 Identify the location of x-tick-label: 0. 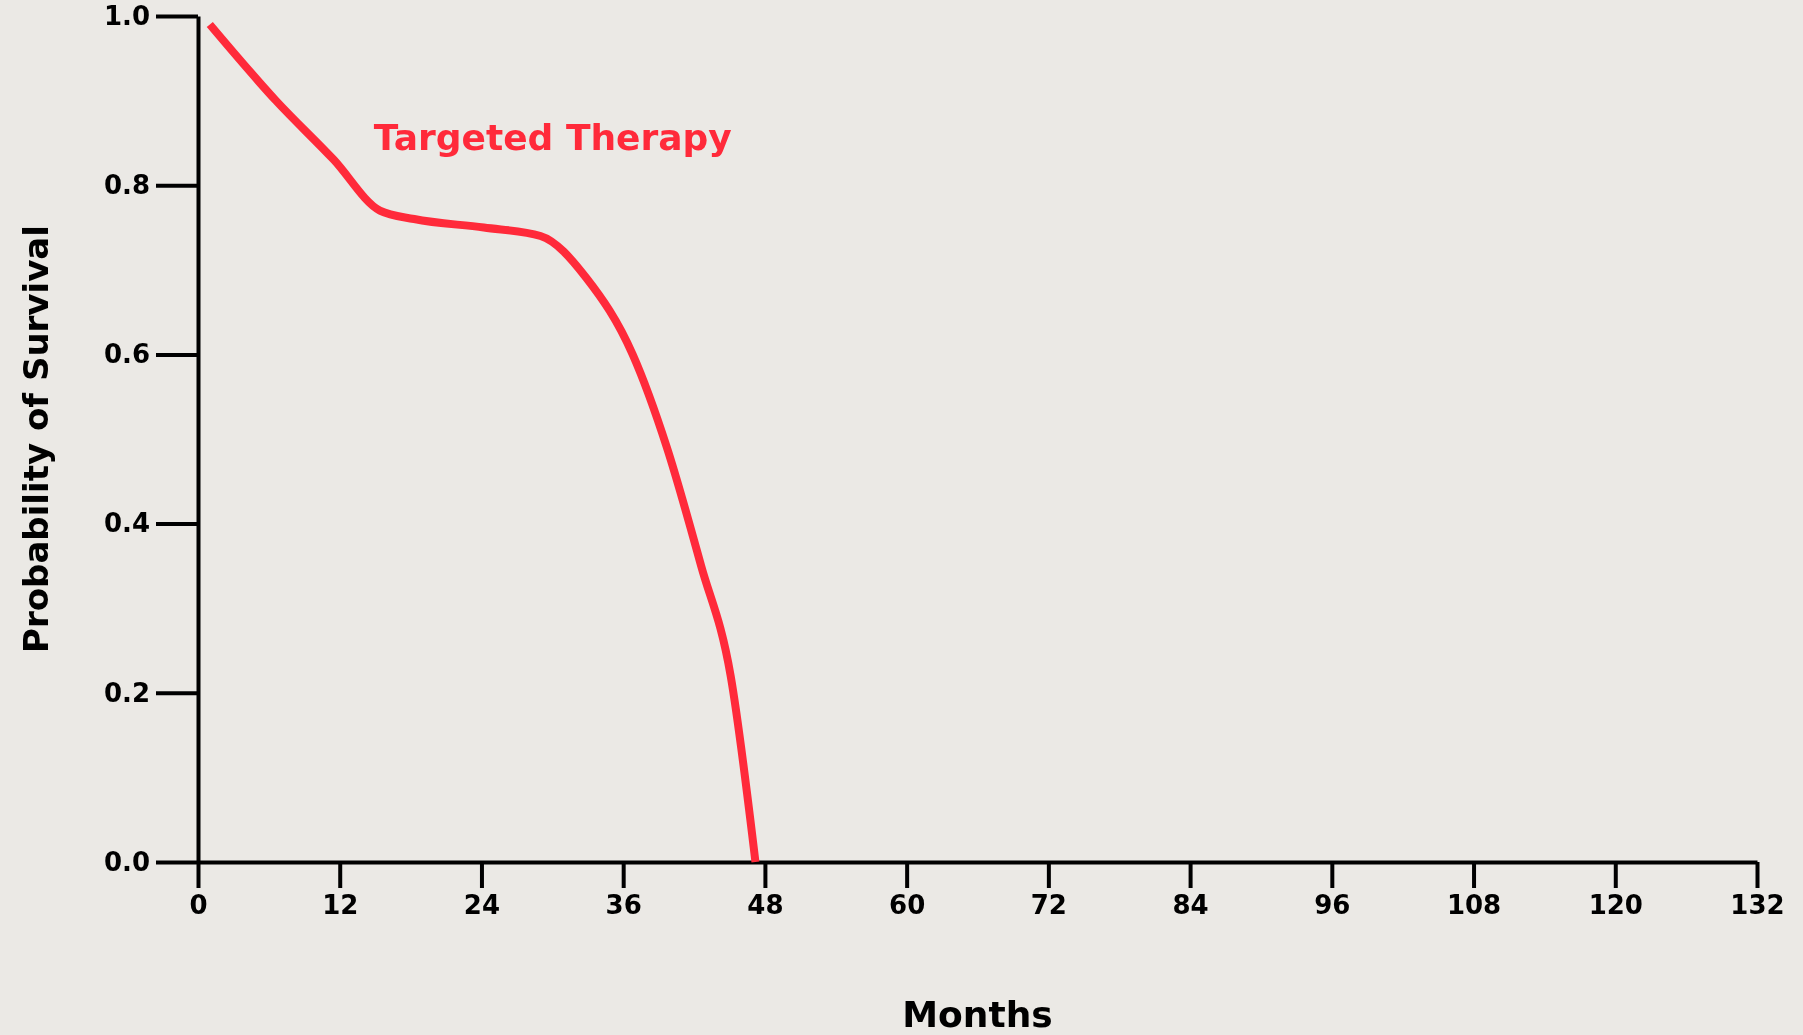
(198, 905).